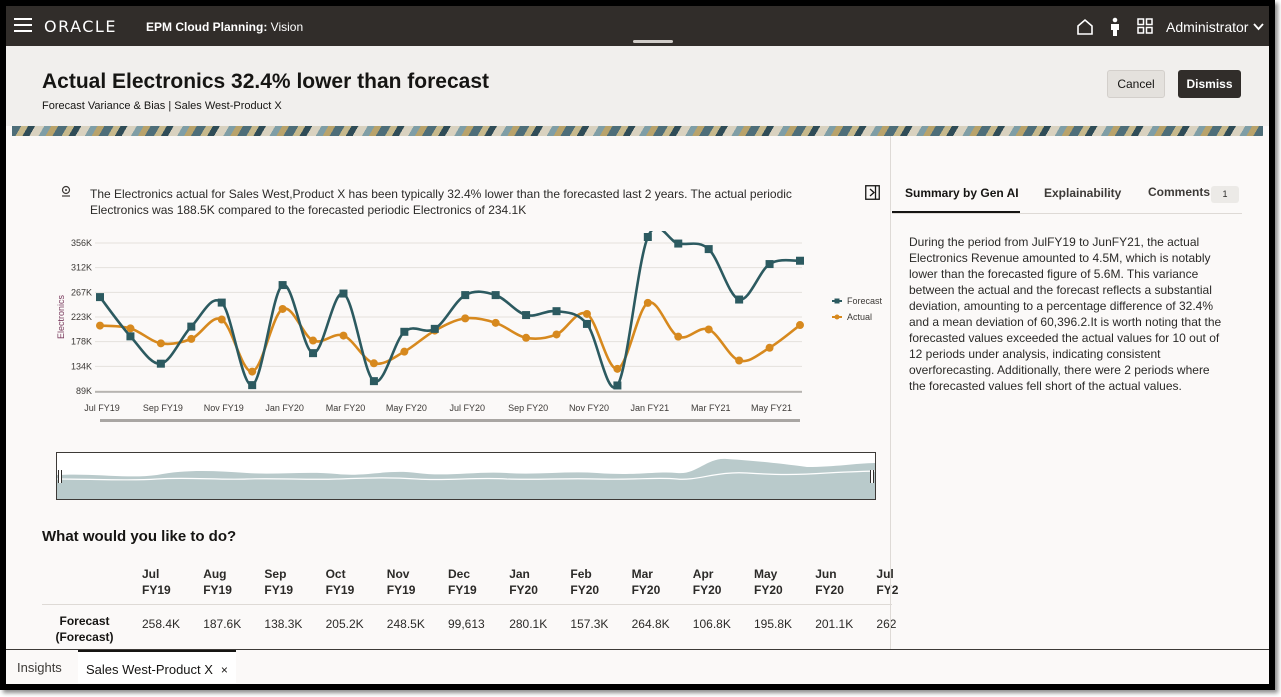 The image size is (1281, 697). Describe the element at coordinates (224, 670) in the screenshot. I see `close-icon: ×` at that location.